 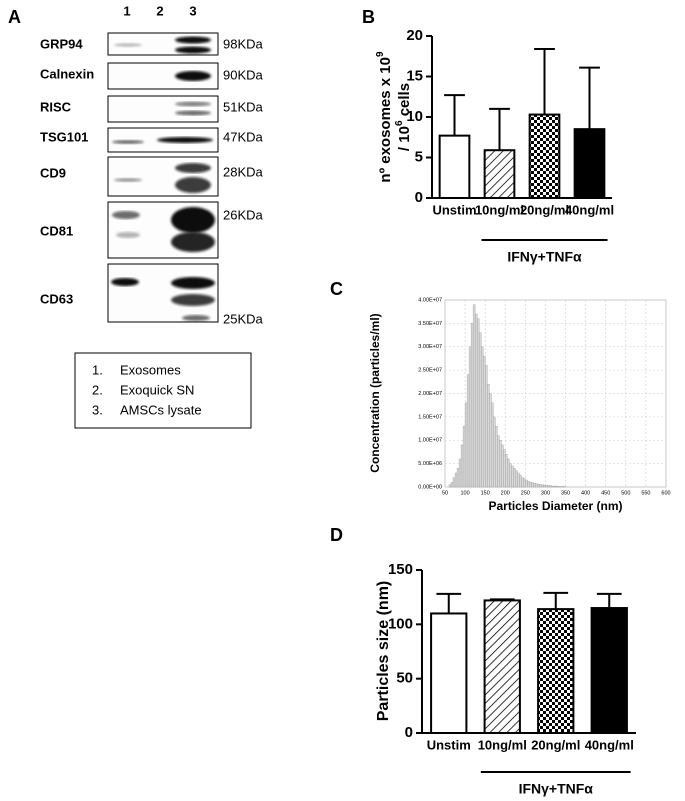 What do you see at coordinates (430, 394) in the screenshot?
I see `y-tick-label: 2.00E+07` at bounding box center [430, 394].